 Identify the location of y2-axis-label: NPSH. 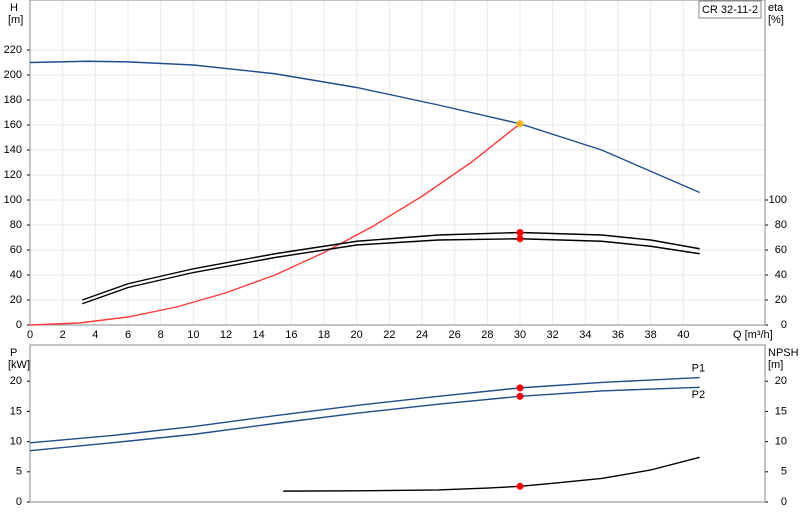
(783, 353).